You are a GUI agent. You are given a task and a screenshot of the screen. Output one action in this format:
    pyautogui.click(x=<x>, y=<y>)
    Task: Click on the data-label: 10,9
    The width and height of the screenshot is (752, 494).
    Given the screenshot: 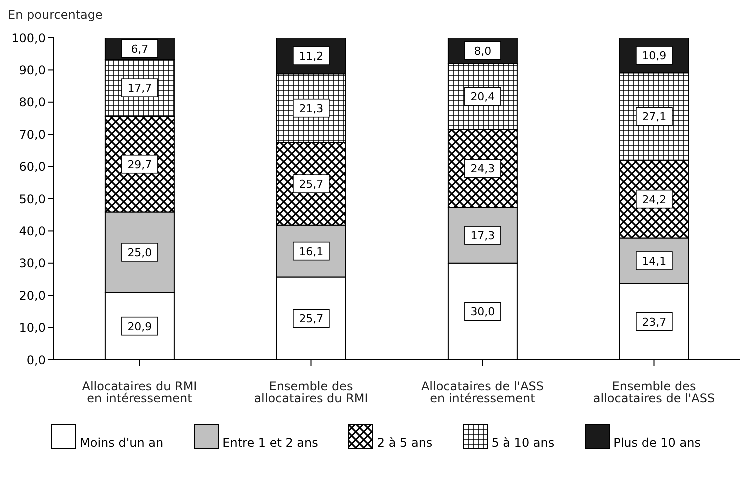 What is the action you would take?
    pyautogui.click(x=654, y=56)
    